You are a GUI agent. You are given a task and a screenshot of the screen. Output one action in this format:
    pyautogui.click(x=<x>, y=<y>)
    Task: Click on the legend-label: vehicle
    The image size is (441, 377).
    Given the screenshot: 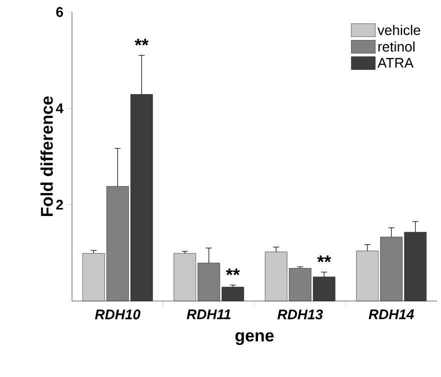 What is the action you would take?
    pyautogui.click(x=399, y=30)
    